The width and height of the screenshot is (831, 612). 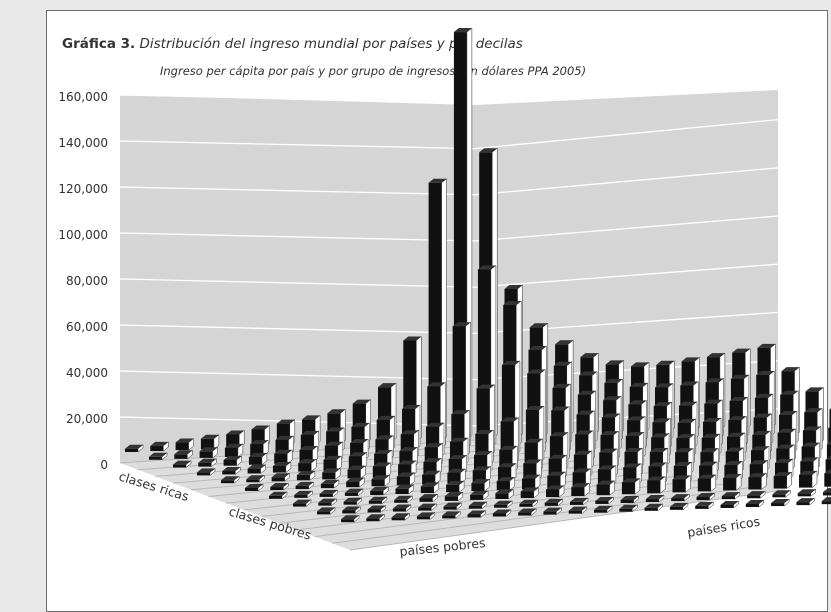 What do you see at coordinates (723, 527) in the screenshot?
I see `x-label-paises-ricos: países ricos` at bounding box center [723, 527].